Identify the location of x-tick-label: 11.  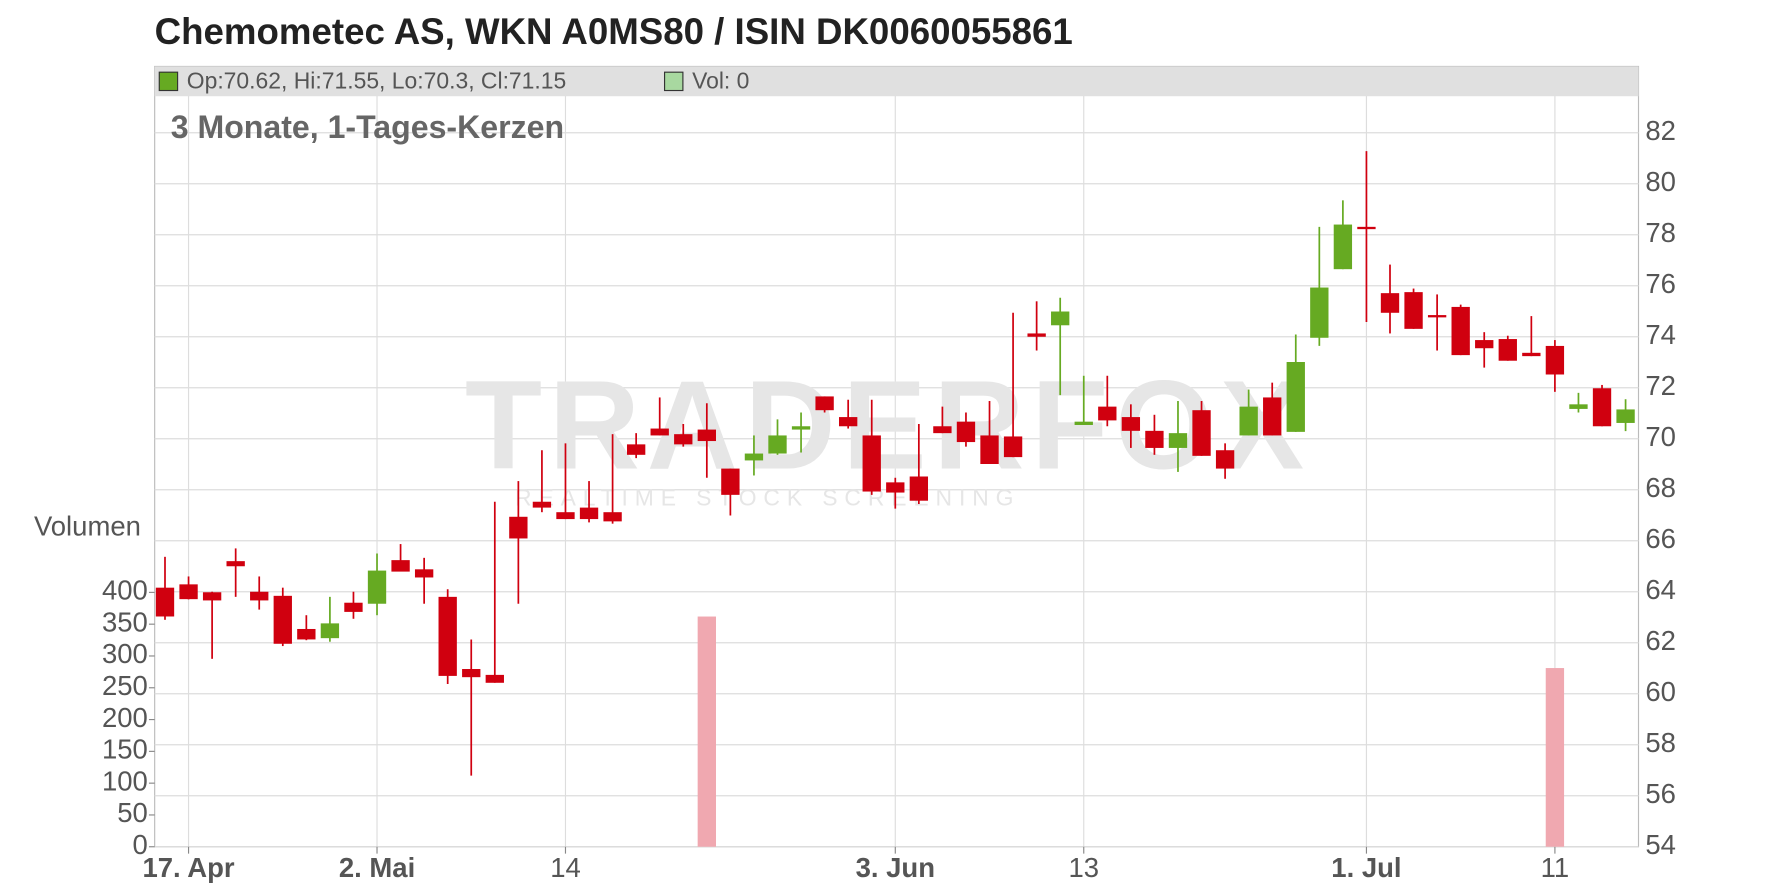
(1555, 867).